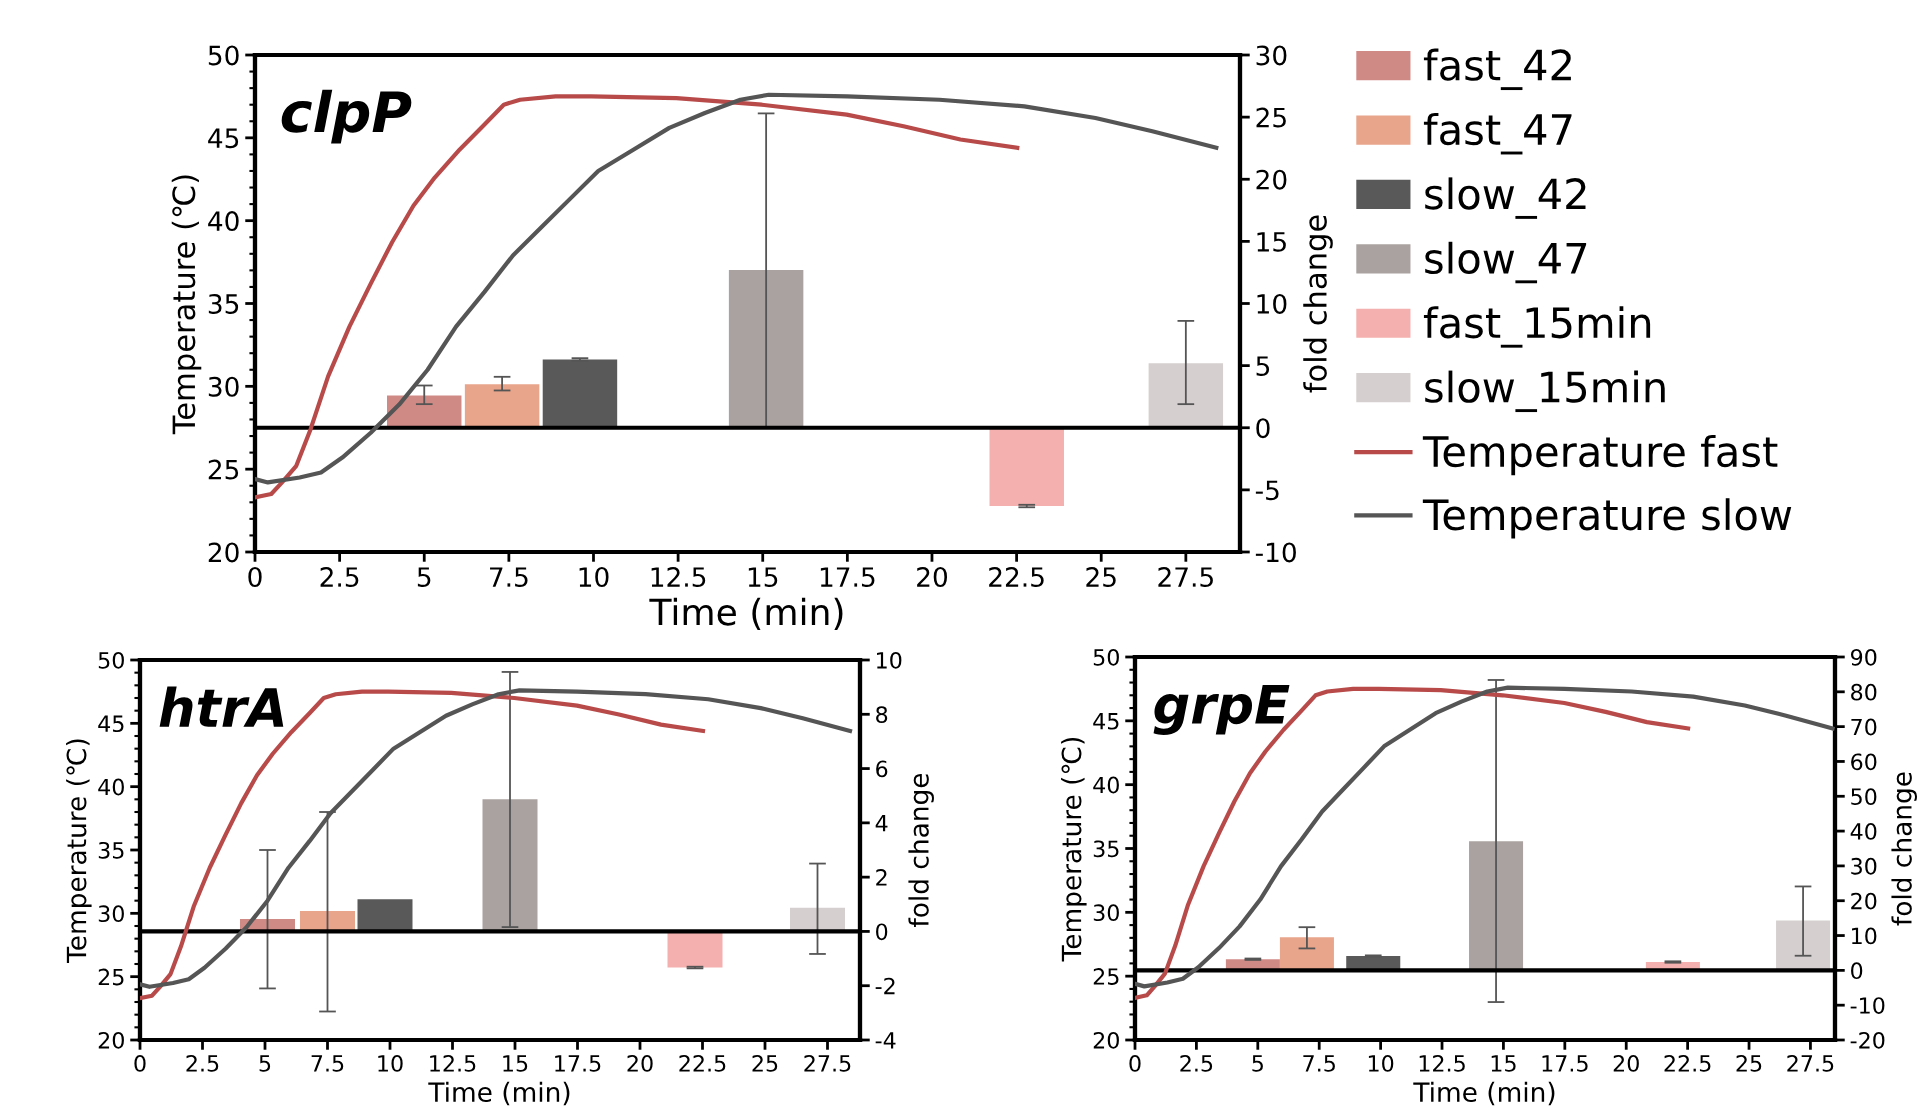  What do you see at coordinates (1413, 843) in the screenshot?
I see `line-series` at bounding box center [1413, 843].